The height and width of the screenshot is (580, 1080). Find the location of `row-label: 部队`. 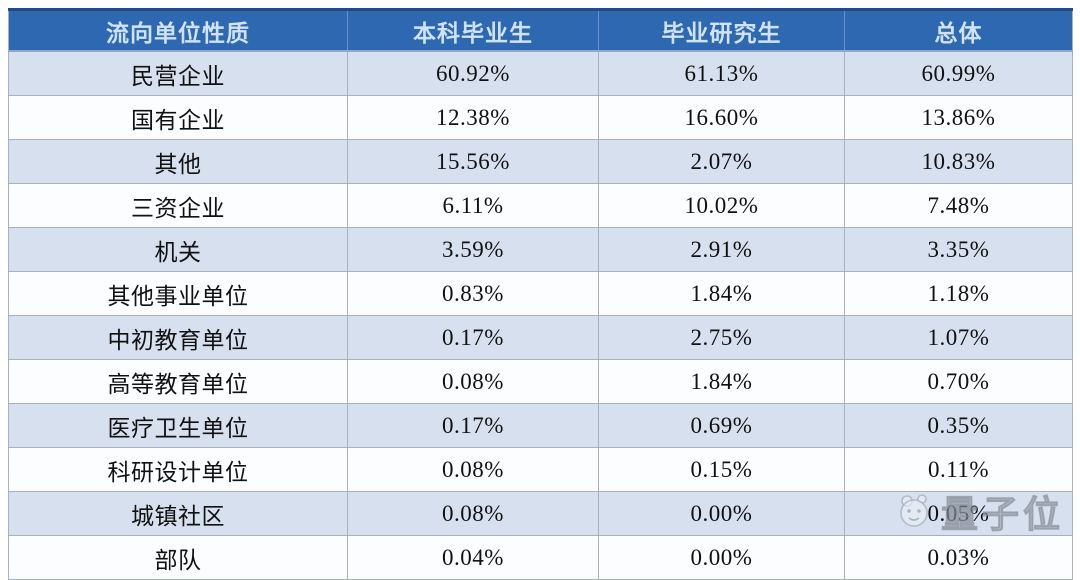

row-label: 部队 is located at coordinates (178, 557).